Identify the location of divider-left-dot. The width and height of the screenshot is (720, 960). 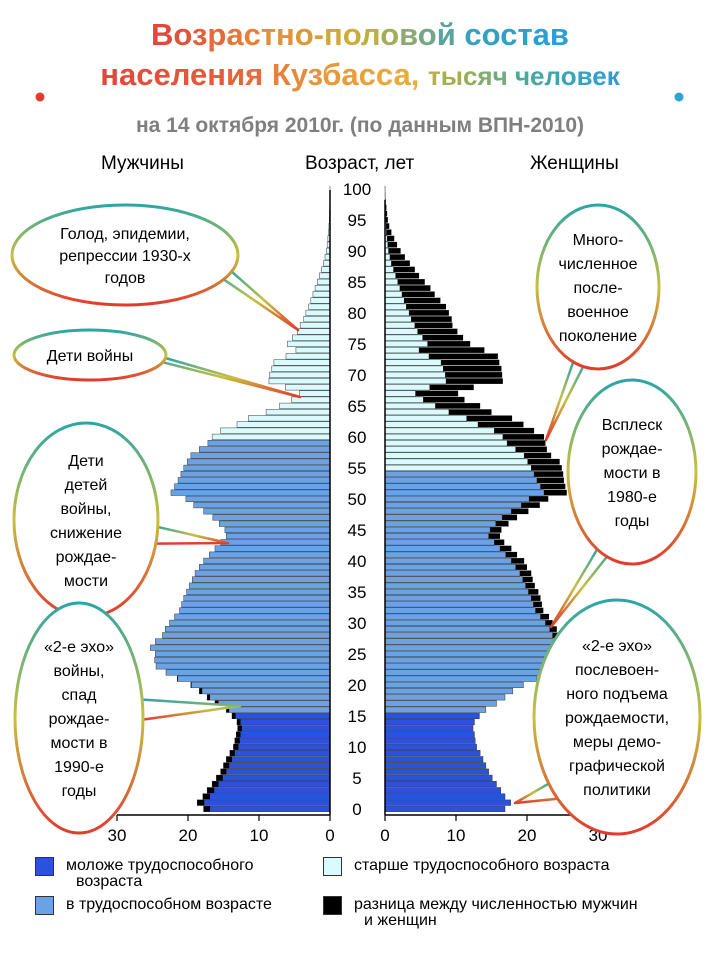
(40, 97).